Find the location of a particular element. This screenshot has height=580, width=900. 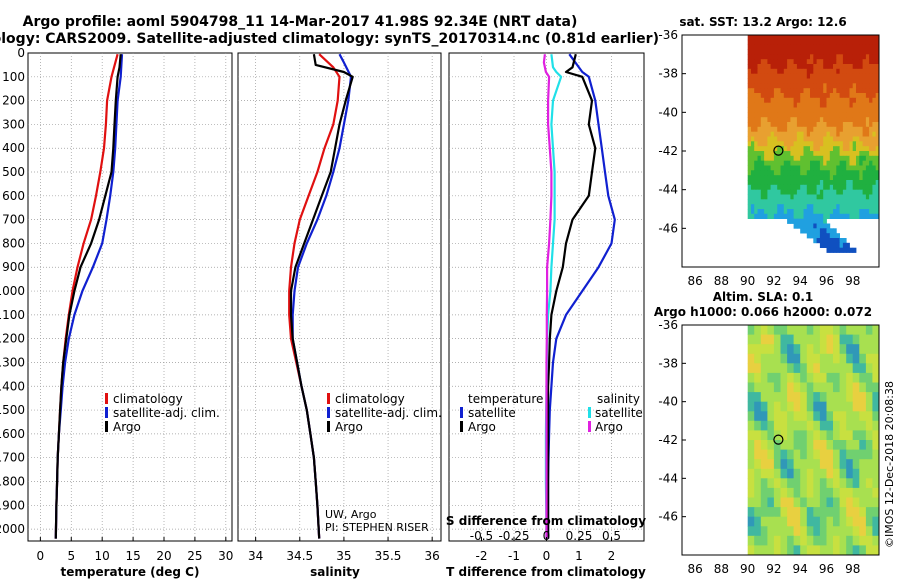

lat-tick-label: -40 is located at coordinates (668, 112).